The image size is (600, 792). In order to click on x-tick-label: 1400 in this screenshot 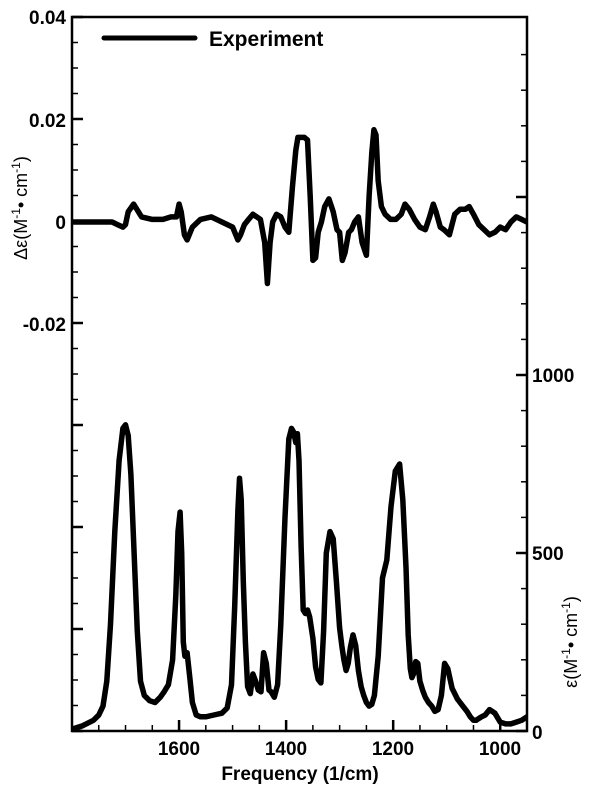, I will do `click(286, 749)`.